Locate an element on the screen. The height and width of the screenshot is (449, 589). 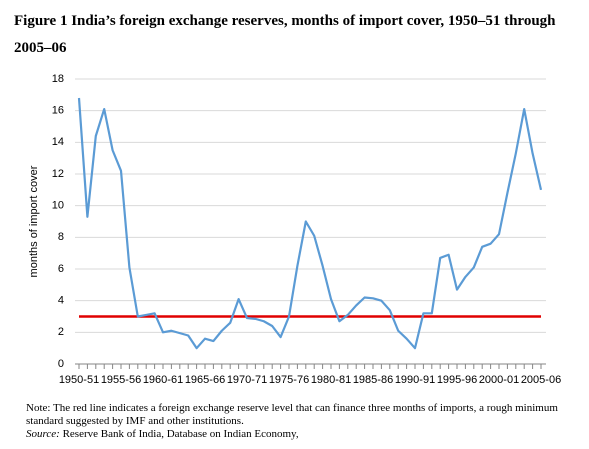
y-tick-label: 0 is located at coordinates (61, 364).